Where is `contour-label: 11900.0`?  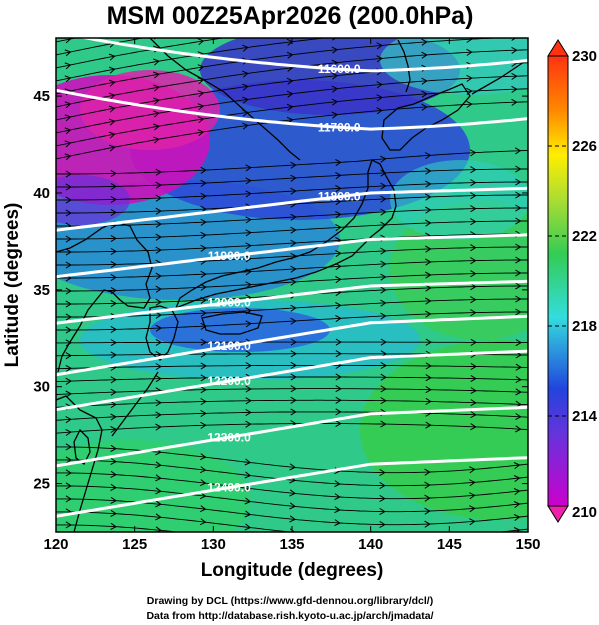
contour-label: 11900.0 is located at coordinates (229, 256).